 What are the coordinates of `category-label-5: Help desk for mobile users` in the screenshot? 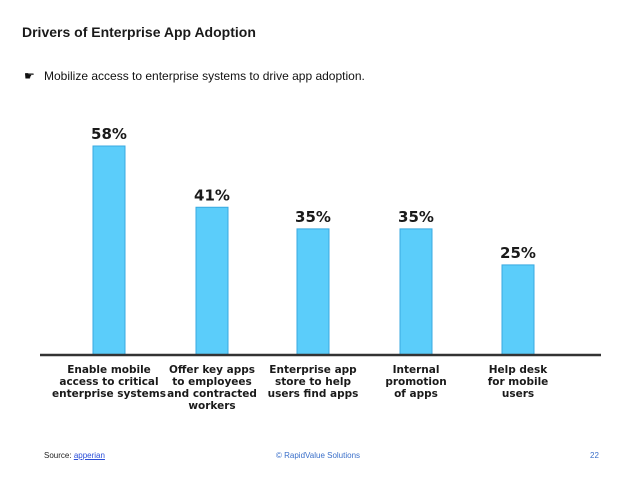 It's located at (518, 382).